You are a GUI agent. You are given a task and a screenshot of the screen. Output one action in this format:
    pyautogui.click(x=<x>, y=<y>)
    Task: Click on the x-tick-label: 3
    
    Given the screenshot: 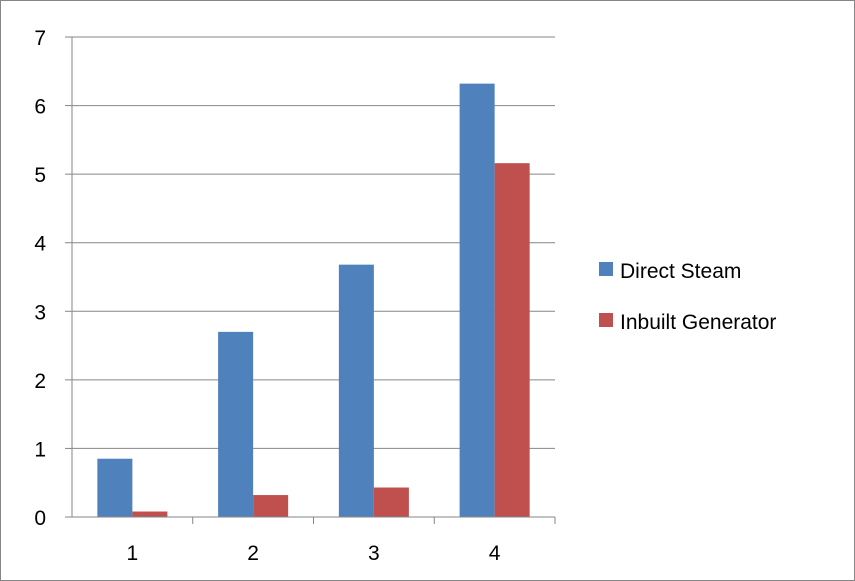 What is the action you would take?
    pyautogui.click(x=374, y=553)
    